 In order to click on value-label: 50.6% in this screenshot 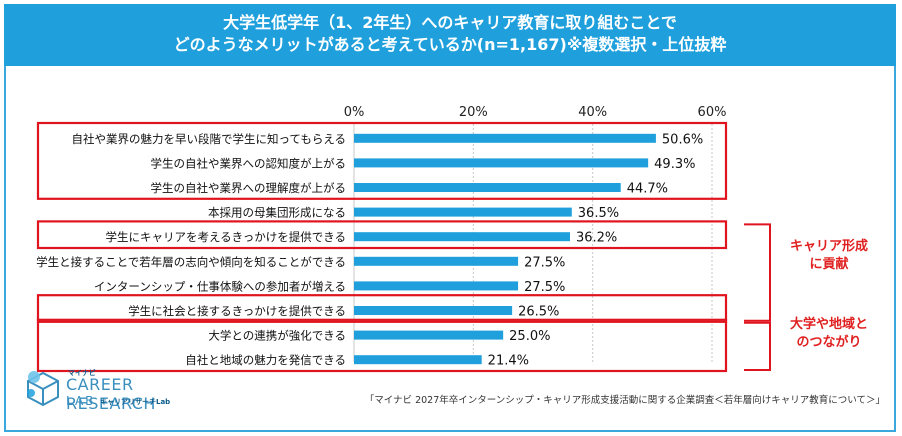, I will do `click(682, 139)`.